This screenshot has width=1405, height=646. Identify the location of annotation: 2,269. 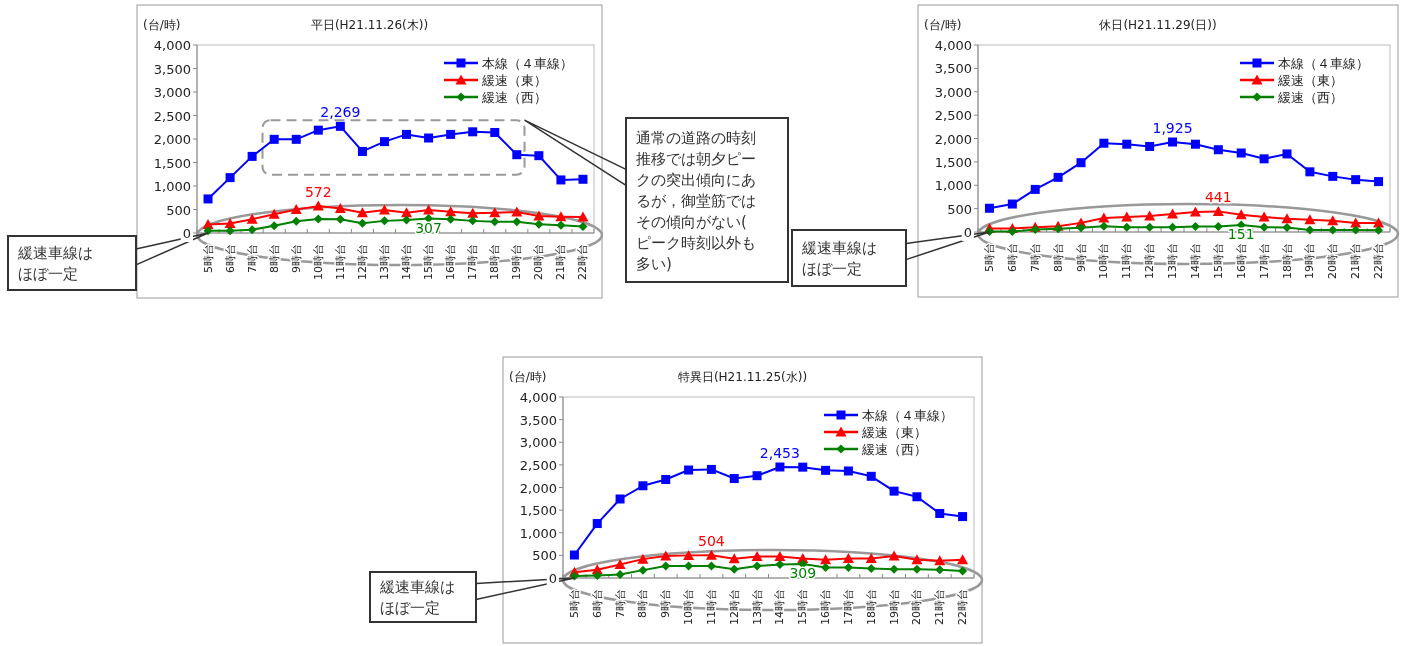
(340, 112).